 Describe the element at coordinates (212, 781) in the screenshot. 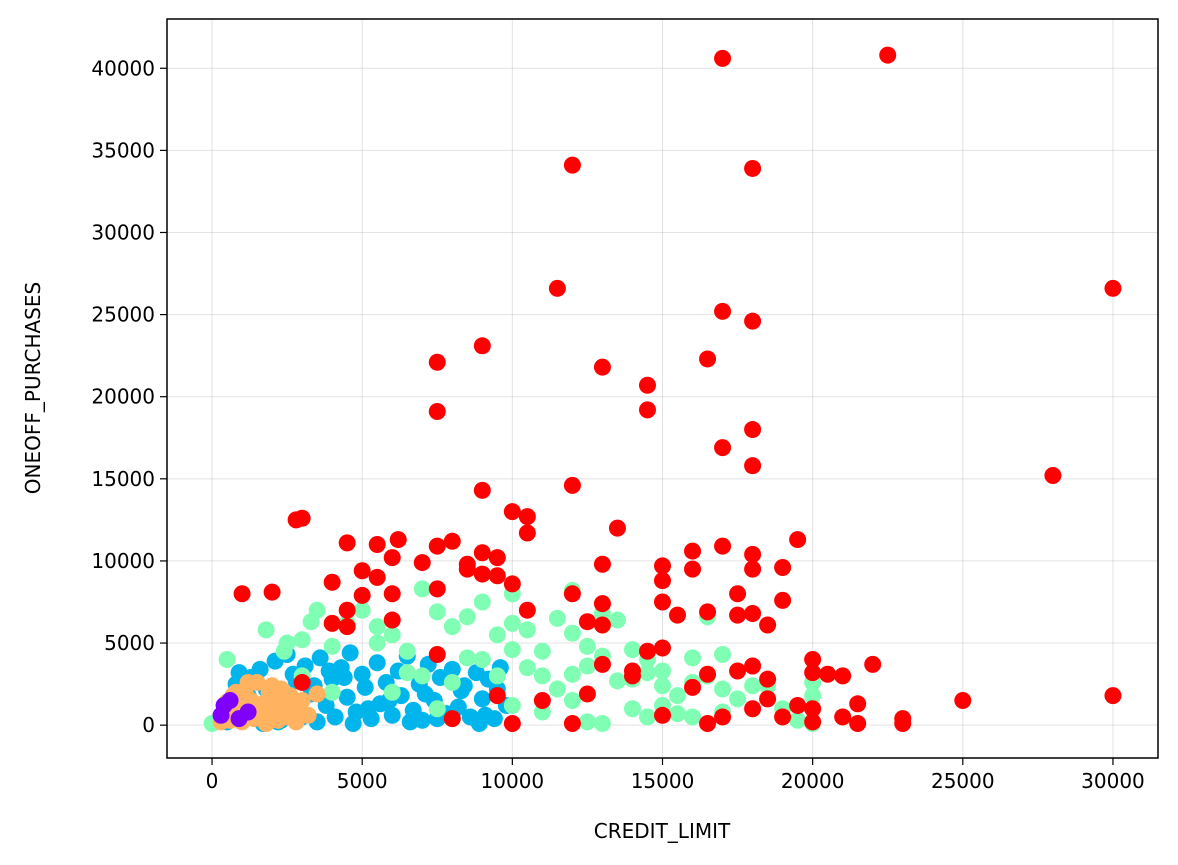

I see `x-tick-label: 0` at that location.